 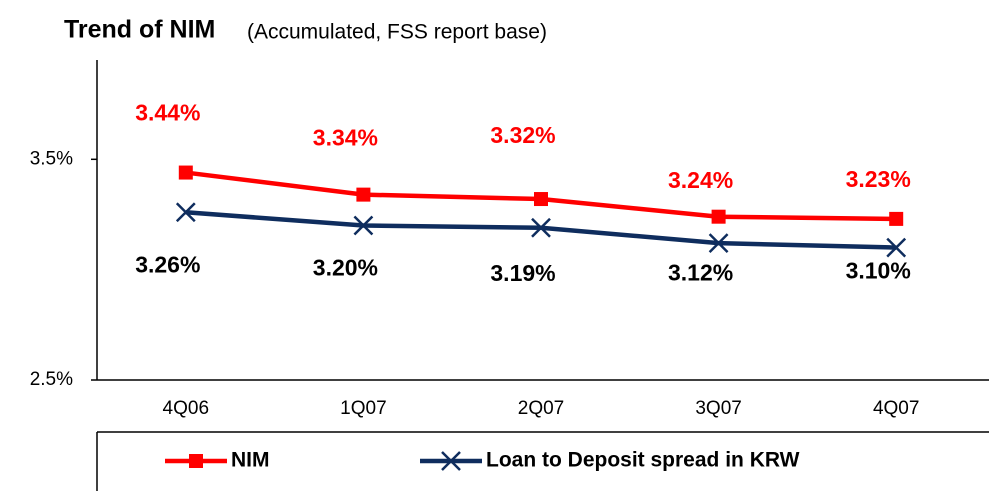 What do you see at coordinates (878, 179) in the screenshot?
I see `value-label: 3.23%` at bounding box center [878, 179].